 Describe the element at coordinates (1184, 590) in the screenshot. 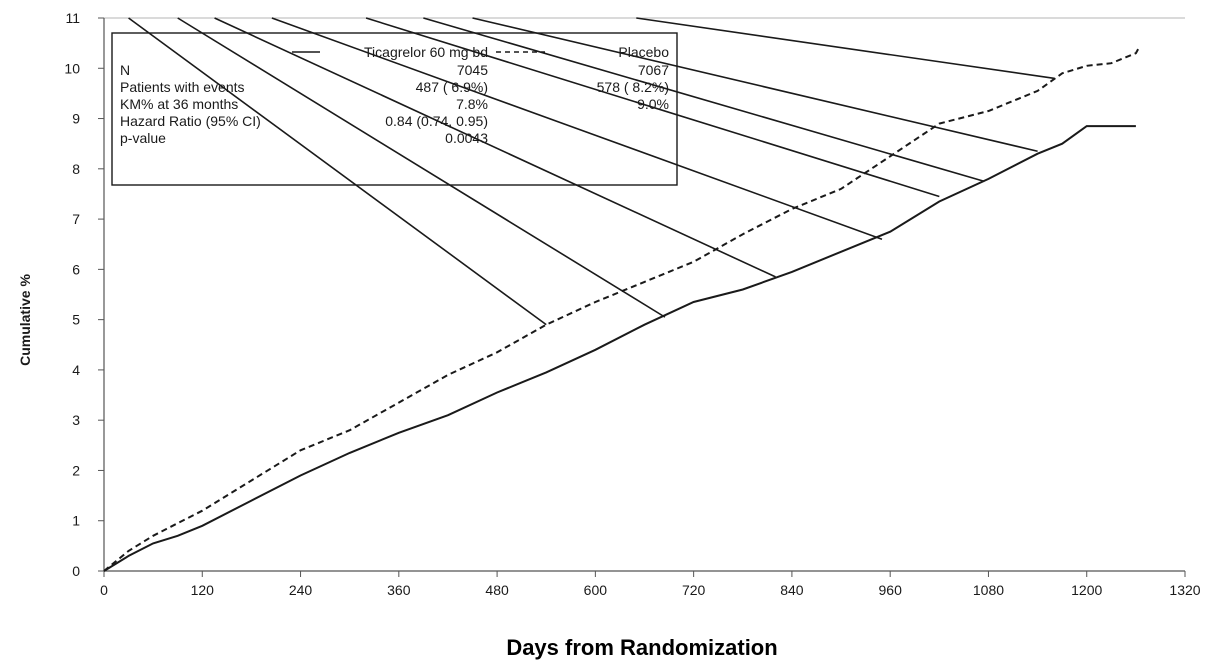

I see `x-tick-label: 1320` at that location.